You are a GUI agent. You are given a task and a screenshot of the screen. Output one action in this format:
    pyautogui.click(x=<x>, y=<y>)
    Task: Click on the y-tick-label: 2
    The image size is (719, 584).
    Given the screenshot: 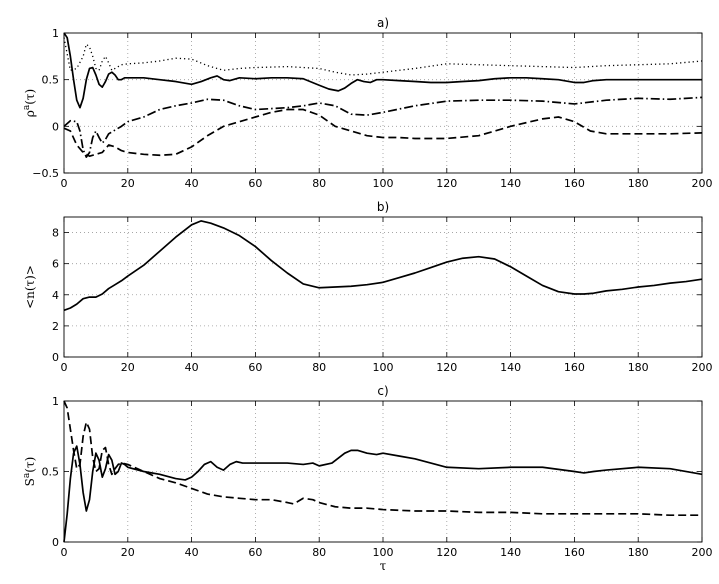 What is the action you would take?
    pyautogui.click(x=55, y=326)
    